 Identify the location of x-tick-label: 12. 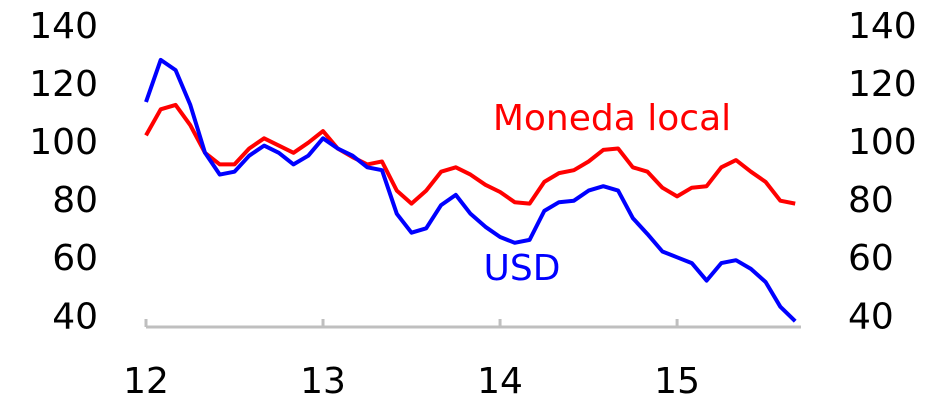
(146, 381).